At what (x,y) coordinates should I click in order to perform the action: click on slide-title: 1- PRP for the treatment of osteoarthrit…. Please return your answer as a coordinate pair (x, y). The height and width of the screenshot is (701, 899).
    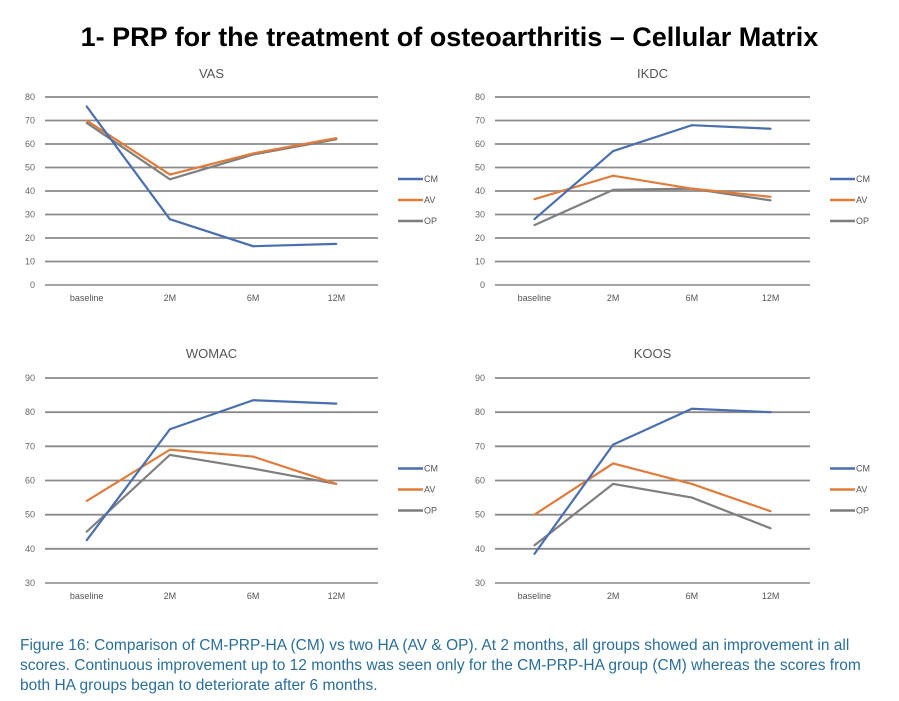
    Looking at the image, I should click on (449, 37).